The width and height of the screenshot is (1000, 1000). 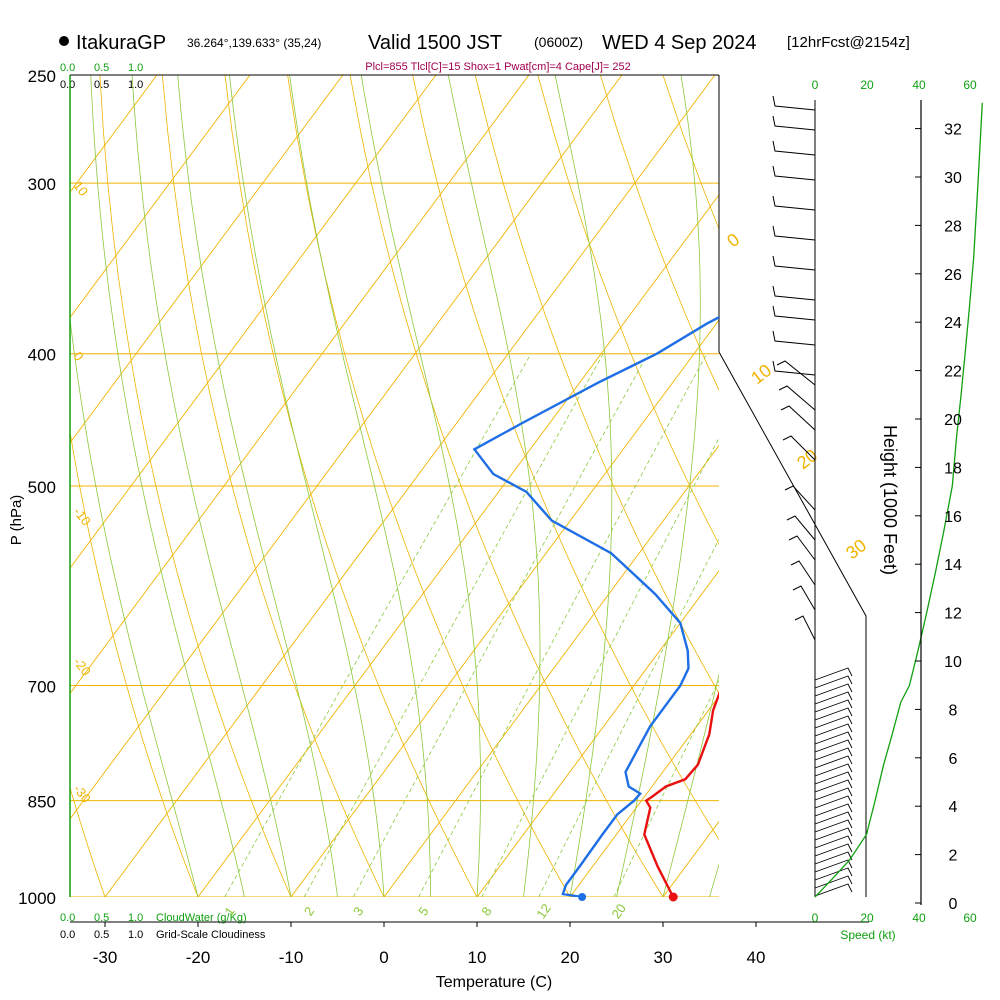 What do you see at coordinates (67, 918) in the screenshot?
I see `cloudwater-bottom-tick-0: 0.0` at bounding box center [67, 918].